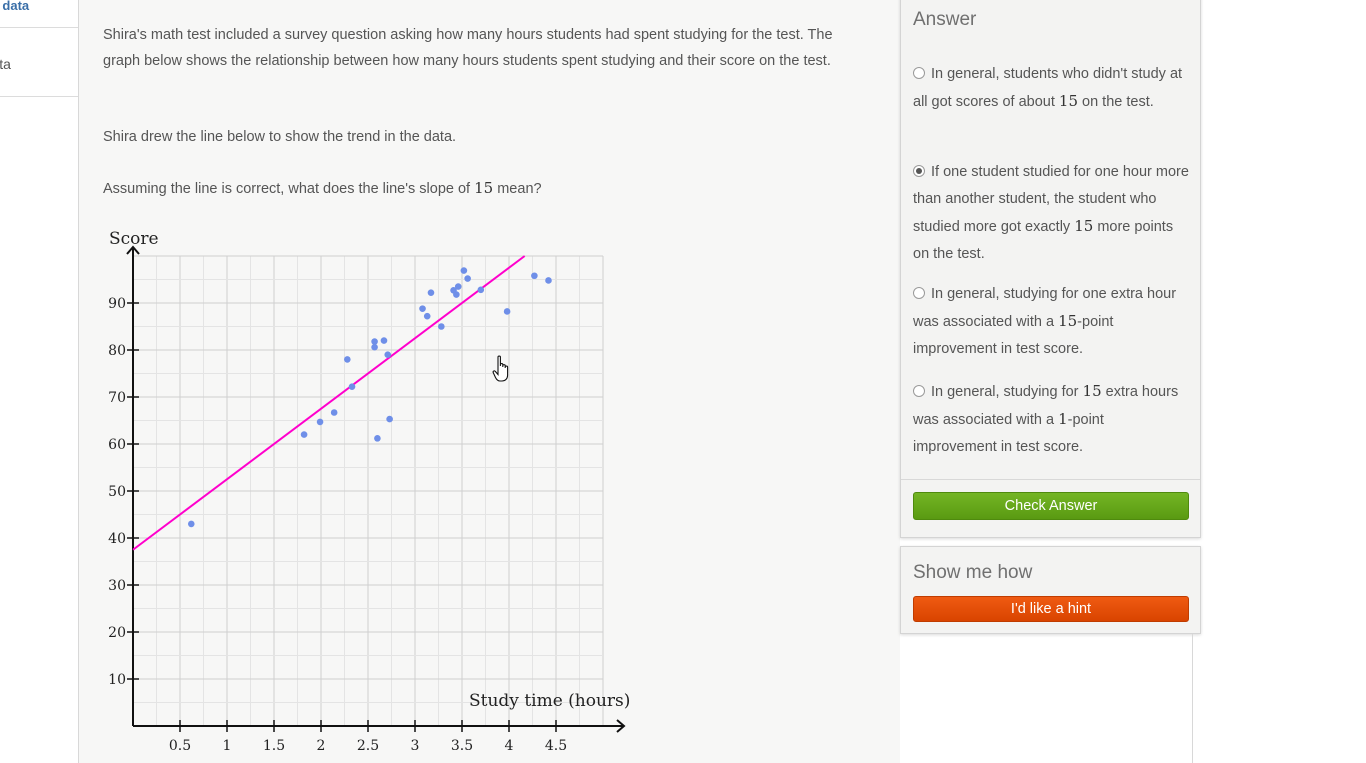 This screenshot has width=1366, height=763. Describe the element at coordinates (39, 14) in the screenshot. I see `sidebar-link-partial: ate data` at that location.